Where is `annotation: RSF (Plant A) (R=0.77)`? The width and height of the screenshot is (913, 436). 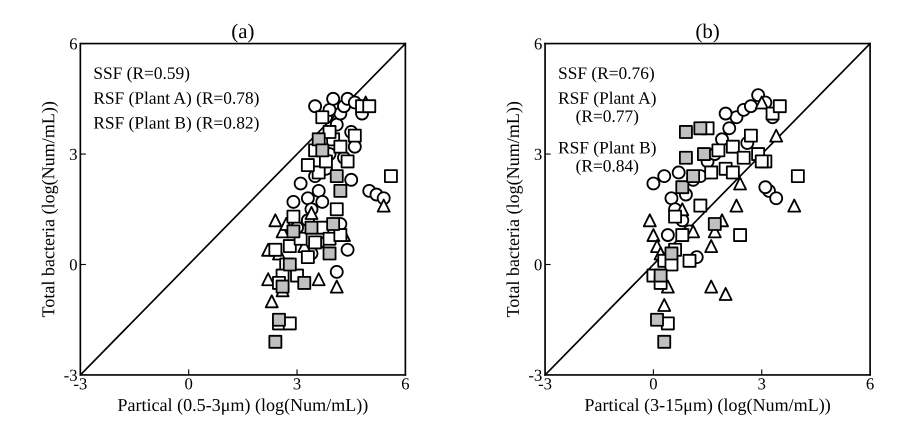
annotation: RSF (Plant A) (R=0.77) is located at coordinates (607, 109).